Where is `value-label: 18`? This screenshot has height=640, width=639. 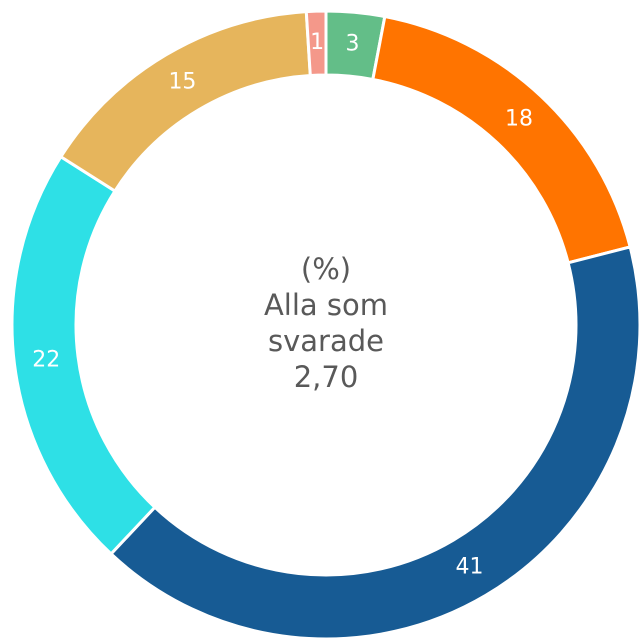 value-label: 18 is located at coordinates (519, 118).